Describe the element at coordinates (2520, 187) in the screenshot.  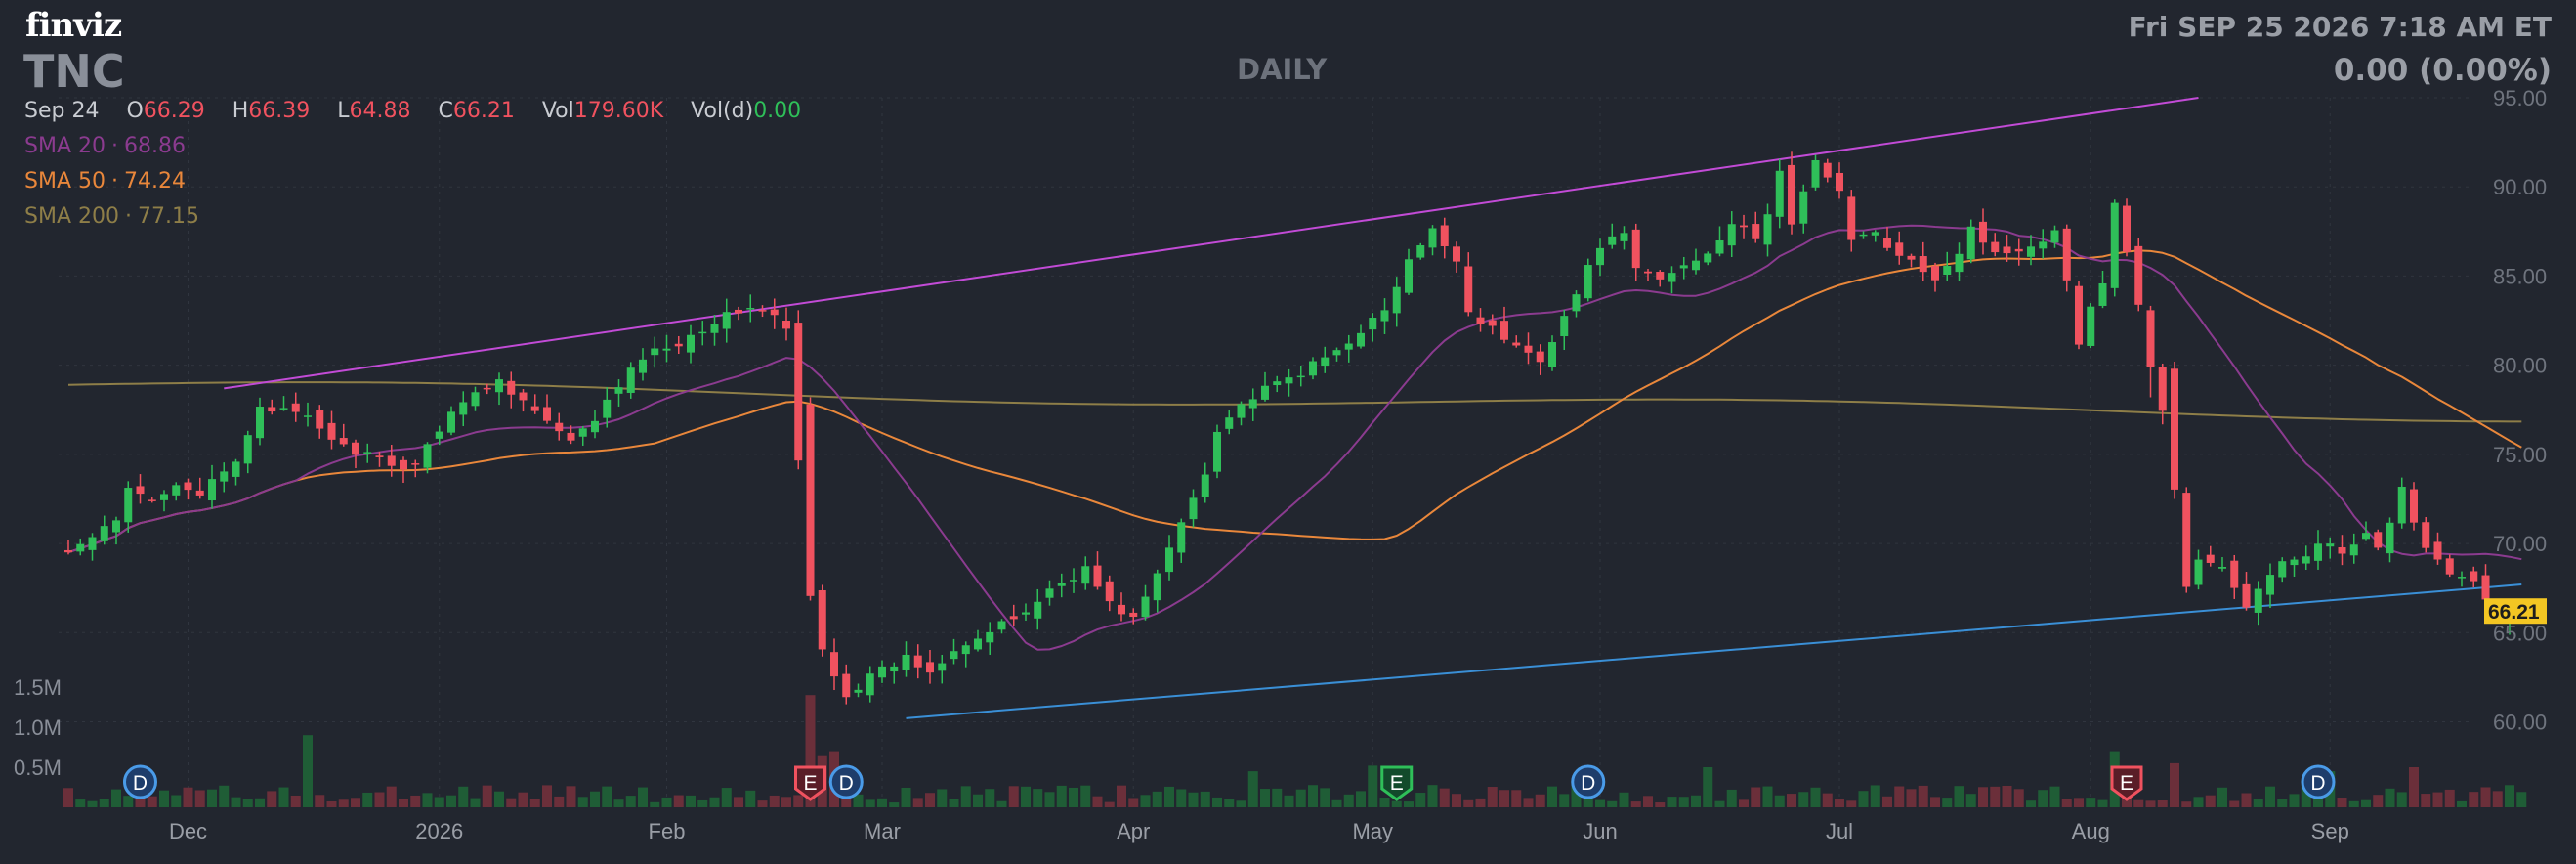
I see `y-axis-tick-label: 90.00` at that location.